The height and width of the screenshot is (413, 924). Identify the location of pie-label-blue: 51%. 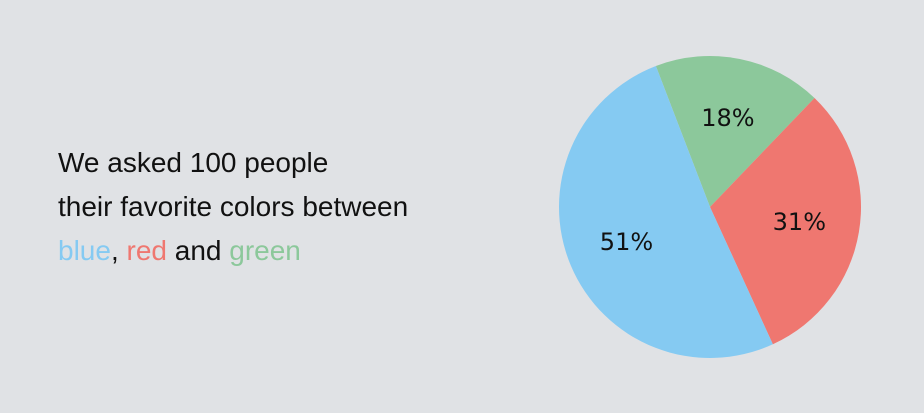
(626, 242).